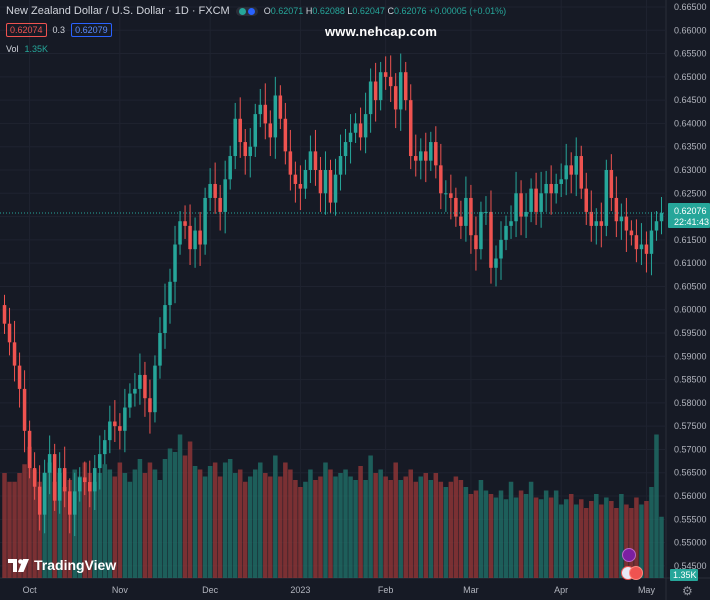  I want to click on volume-tag: 1.35K, so click(684, 575).